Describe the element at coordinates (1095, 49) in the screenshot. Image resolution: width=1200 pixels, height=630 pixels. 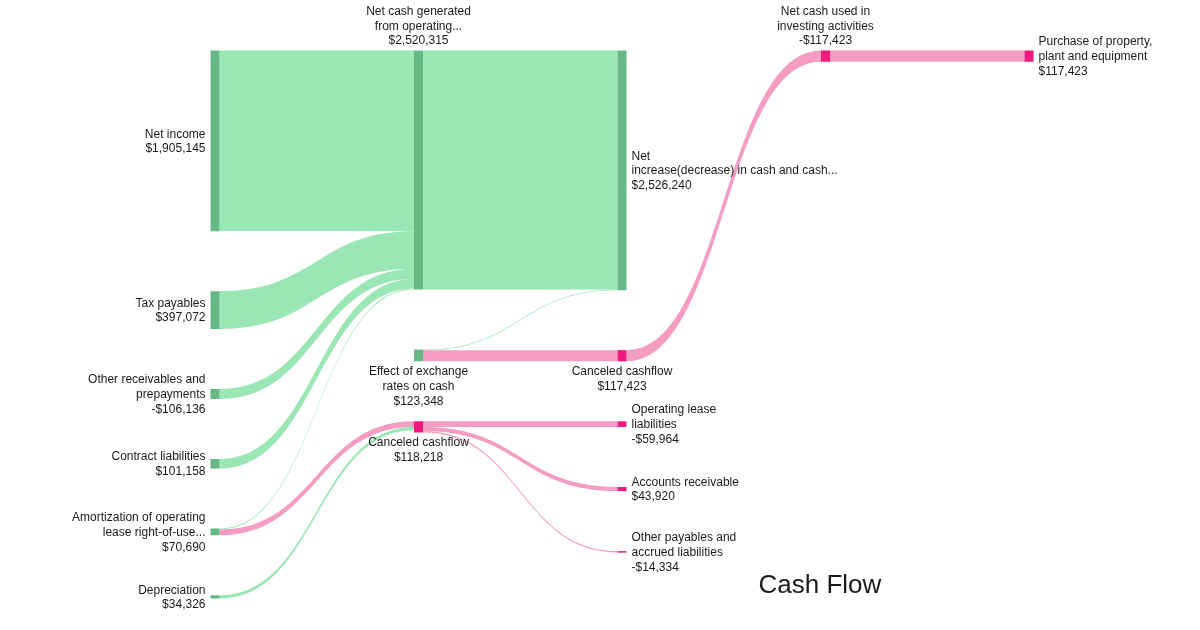
I see `category-label: Purchase of property, plant and equipment` at that location.